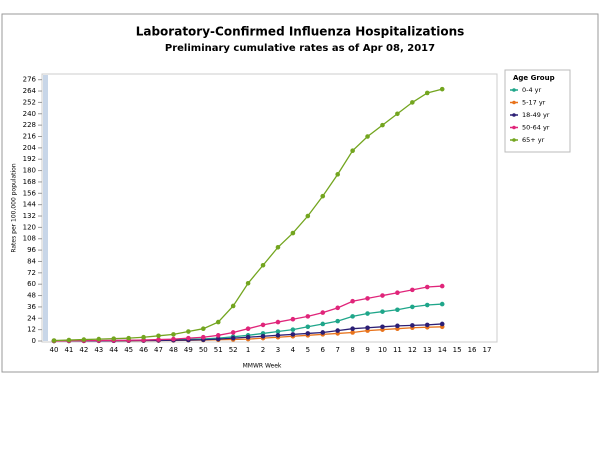 The width and height of the screenshot is (600, 454). Describe the element at coordinates (29, 227) in the screenshot. I see `y-tick-label: 120` at that location.